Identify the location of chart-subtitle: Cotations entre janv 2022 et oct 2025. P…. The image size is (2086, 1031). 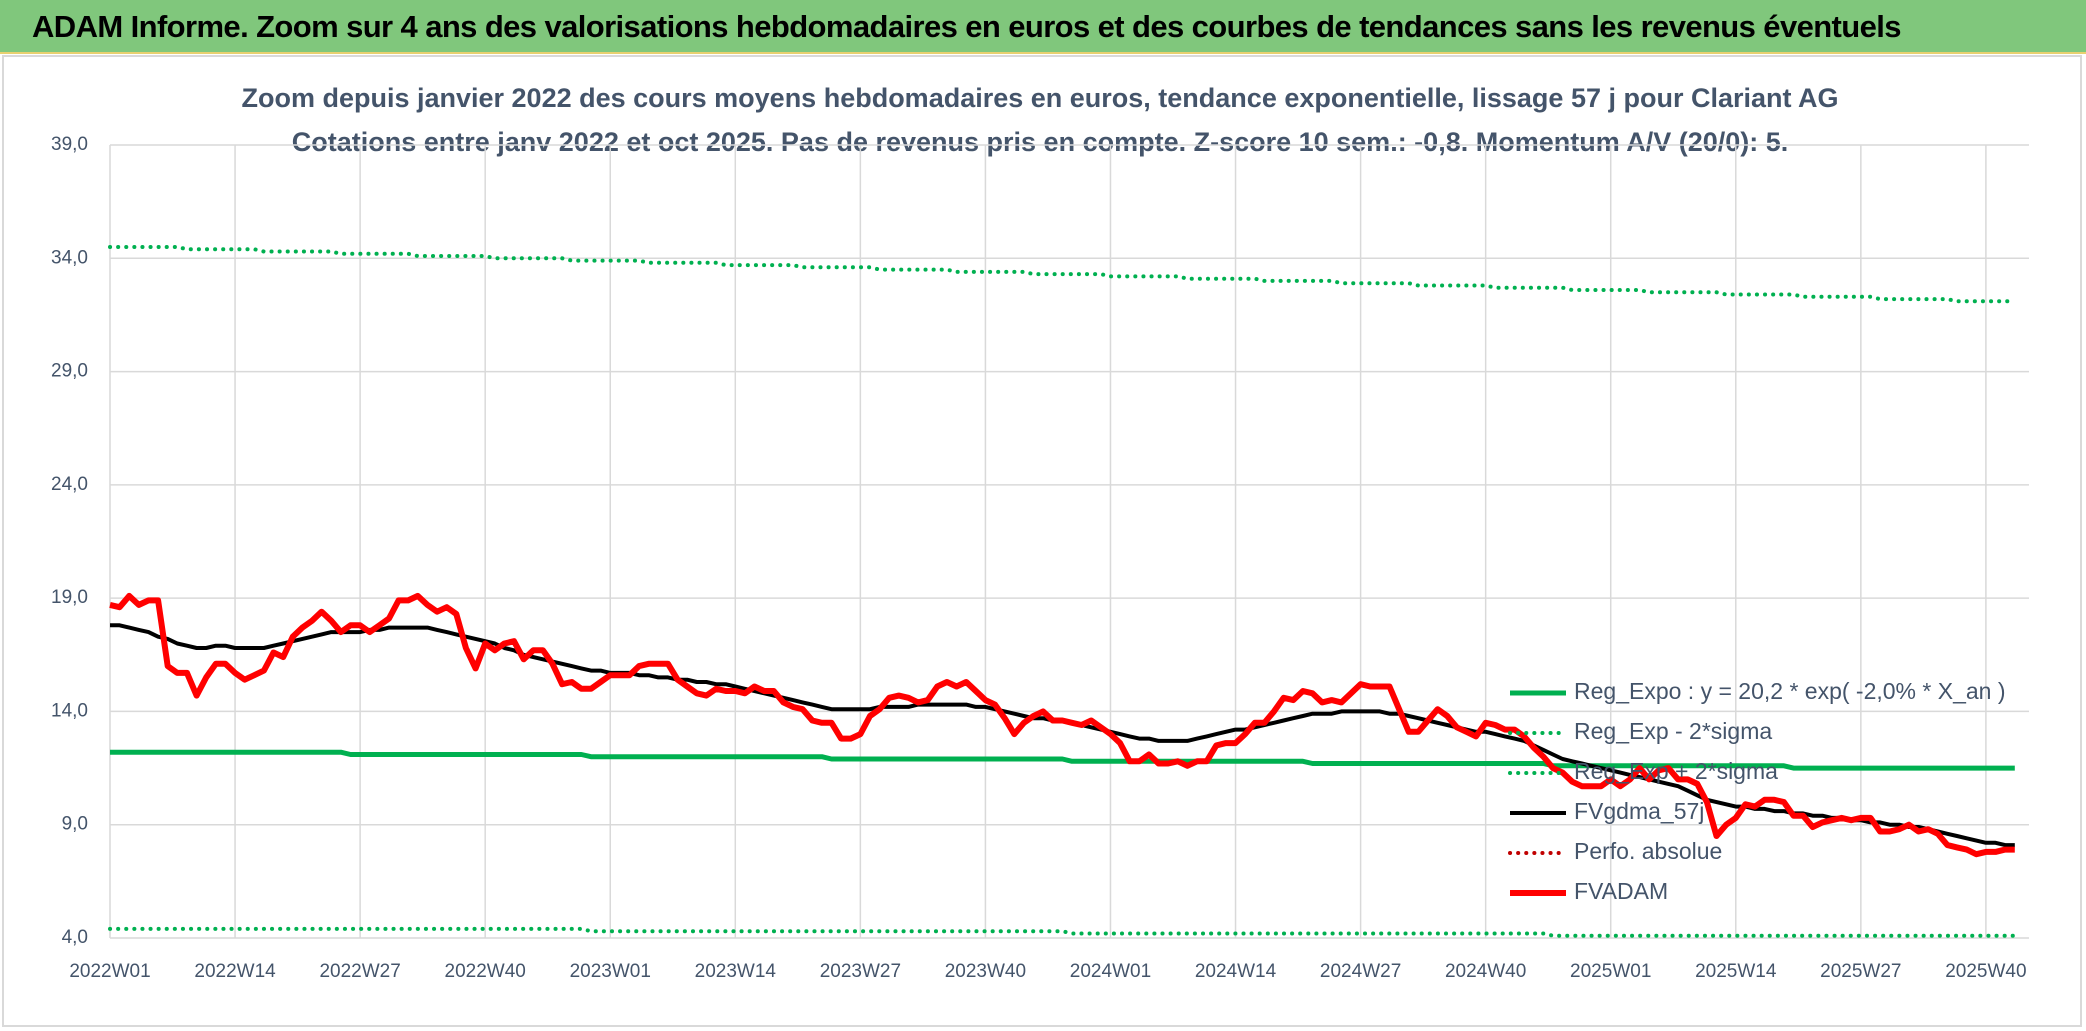
(1040, 142).